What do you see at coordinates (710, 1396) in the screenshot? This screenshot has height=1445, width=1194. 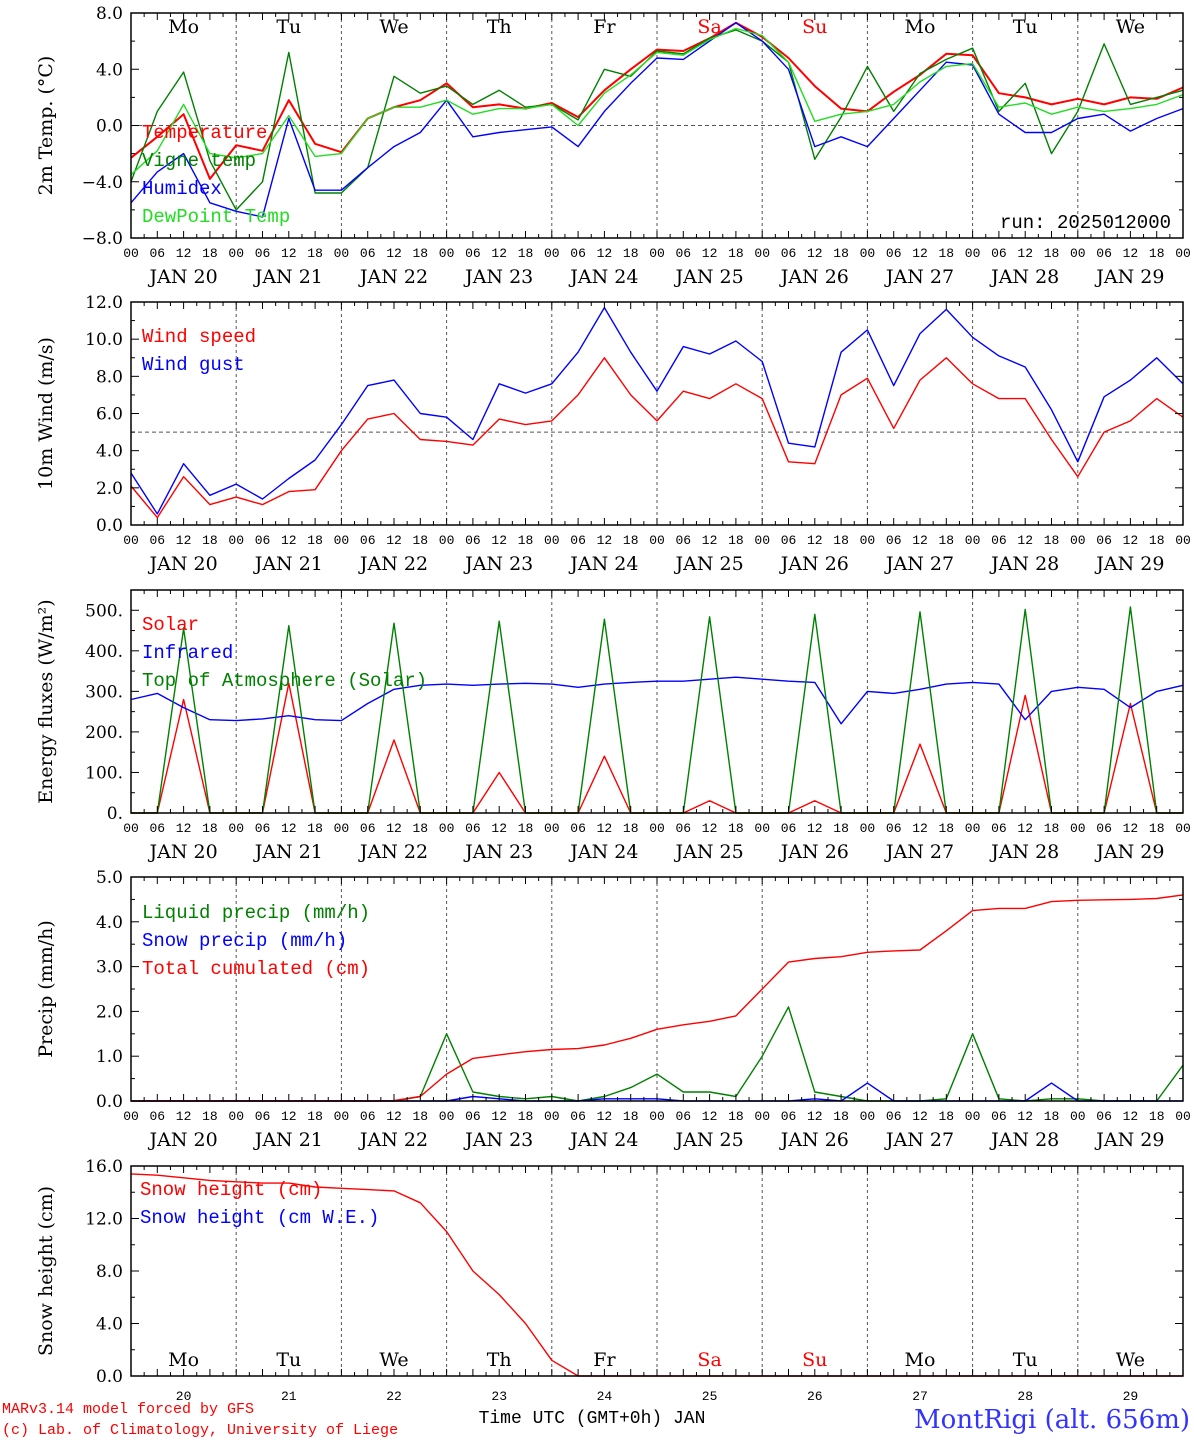 I see `x-day-number: 25` at bounding box center [710, 1396].